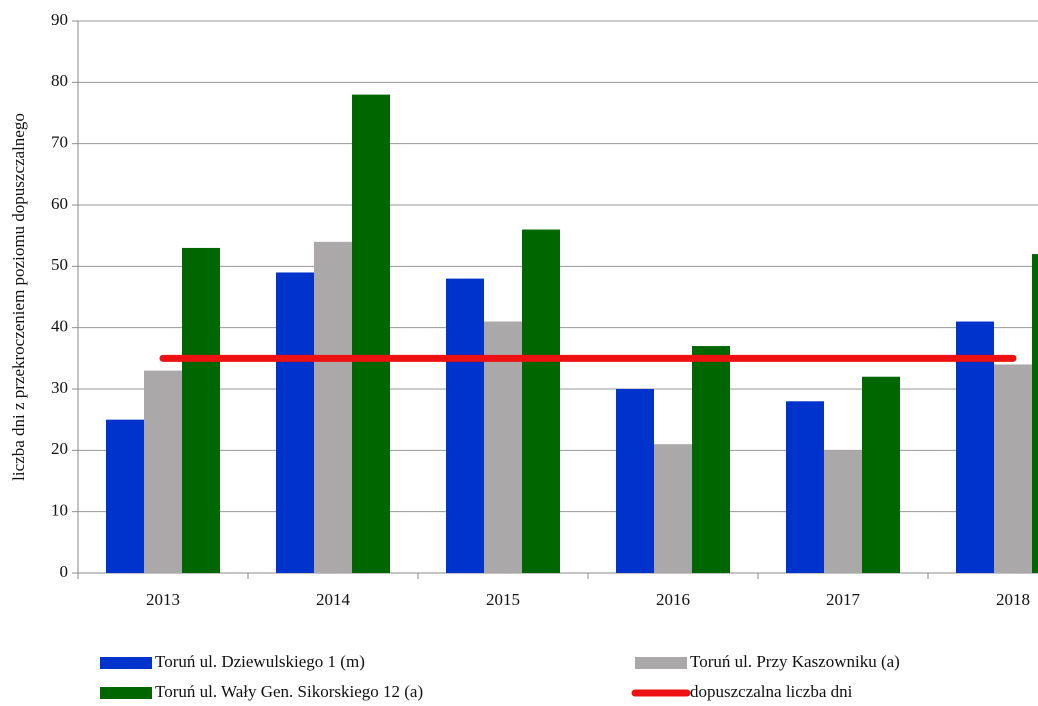  What do you see at coordinates (59, 19) in the screenshot?
I see `y-tick-label: 90` at bounding box center [59, 19].